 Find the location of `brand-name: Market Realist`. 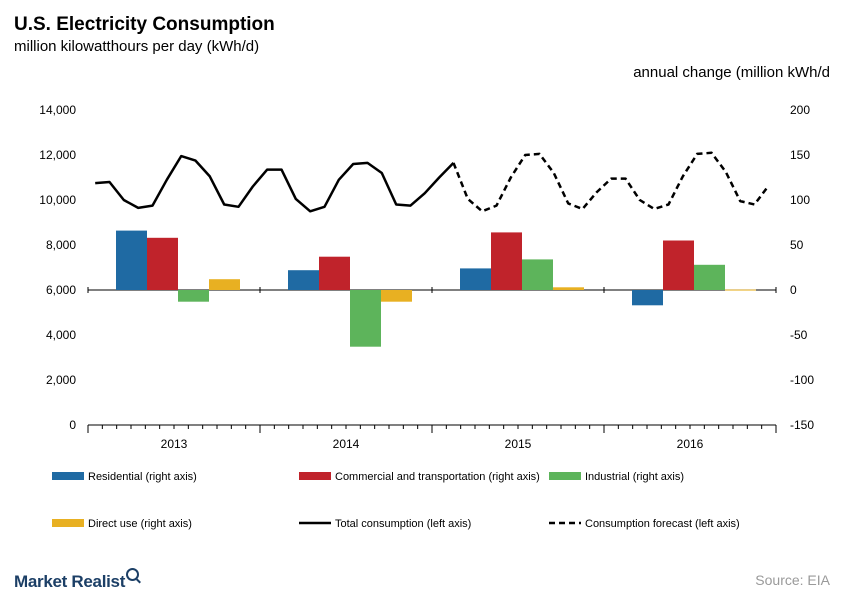

brand-name: Market Realist is located at coordinates (70, 581).